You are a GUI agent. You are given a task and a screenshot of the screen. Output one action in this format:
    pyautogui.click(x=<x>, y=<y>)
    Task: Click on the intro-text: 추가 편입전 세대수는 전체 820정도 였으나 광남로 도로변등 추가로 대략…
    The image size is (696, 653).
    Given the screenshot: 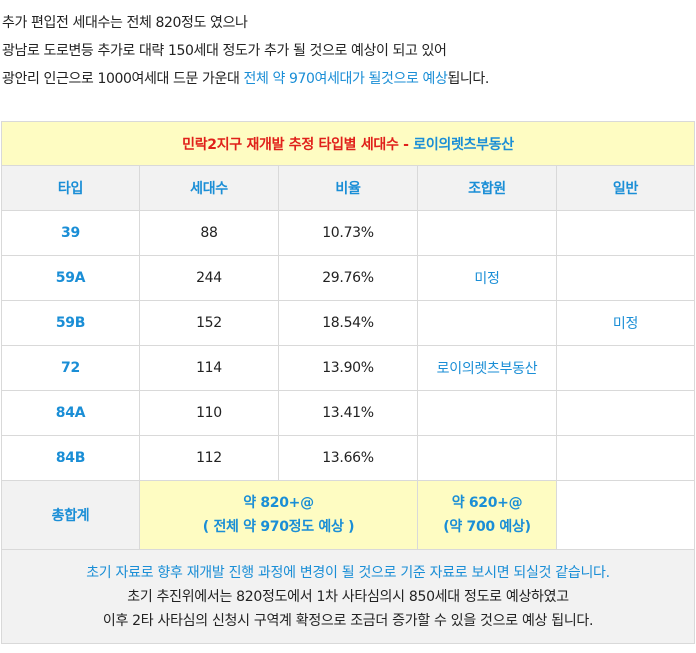 What is the action you would take?
    pyautogui.click(x=347, y=51)
    